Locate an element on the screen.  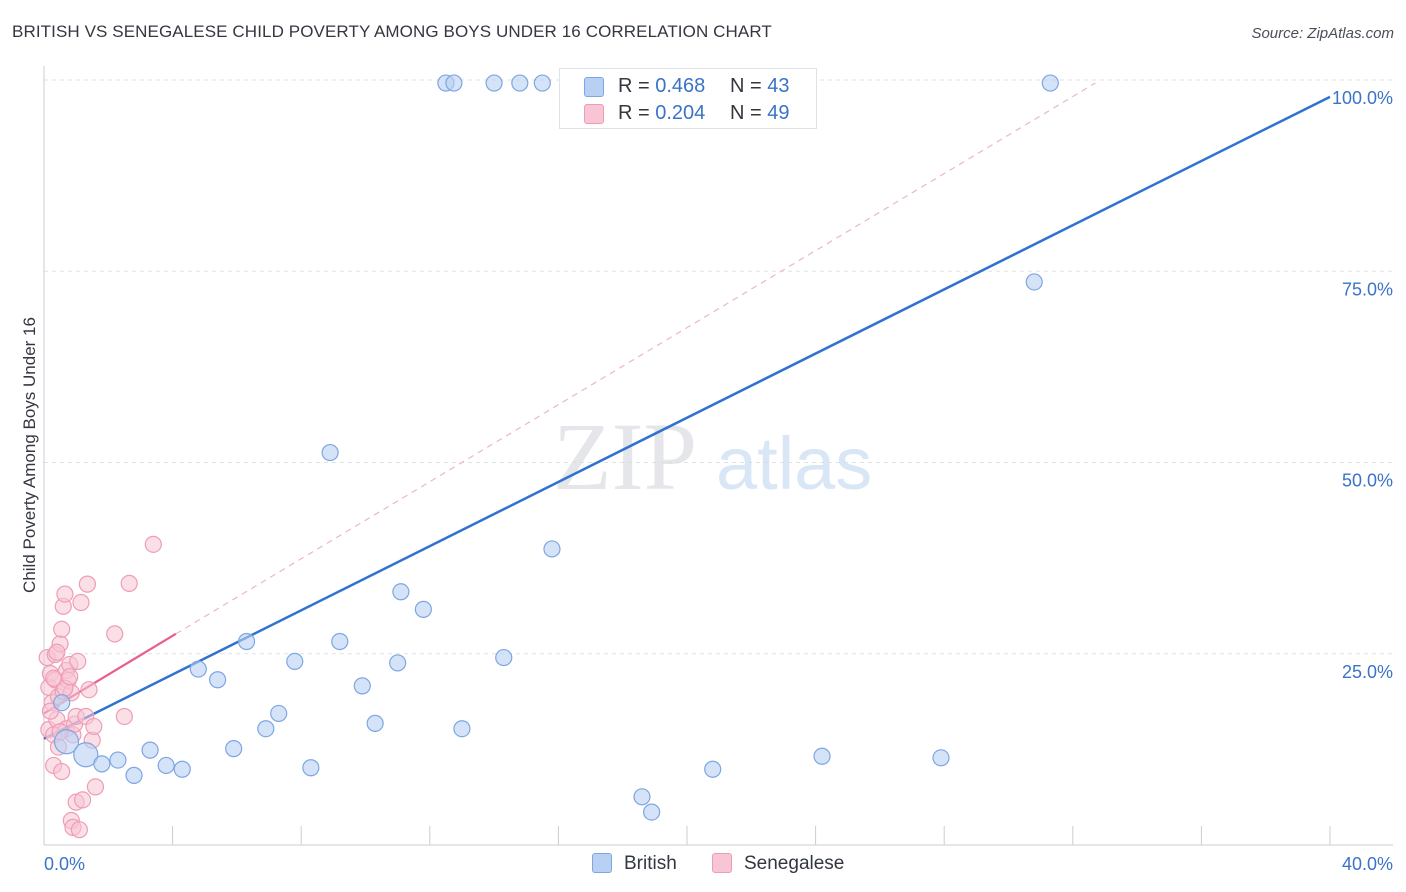
bottom-legend-label-senegalese: Senegalese is located at coordinates (794, 863).